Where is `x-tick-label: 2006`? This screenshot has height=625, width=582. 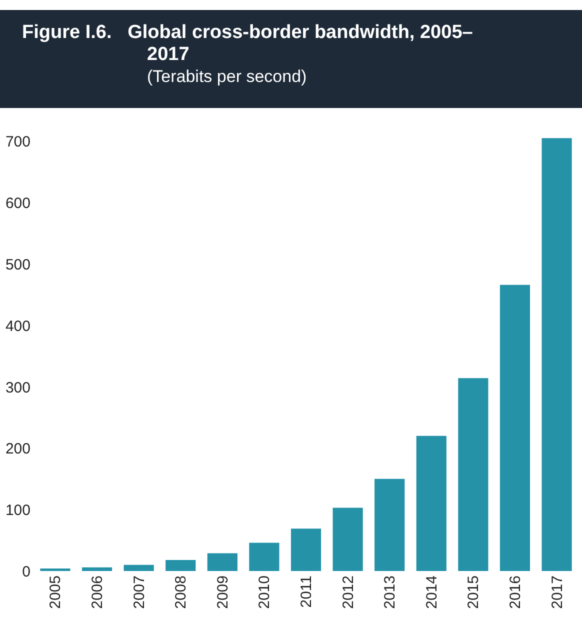
x-tick-label: 2006 is located at coordinates (97, 592).